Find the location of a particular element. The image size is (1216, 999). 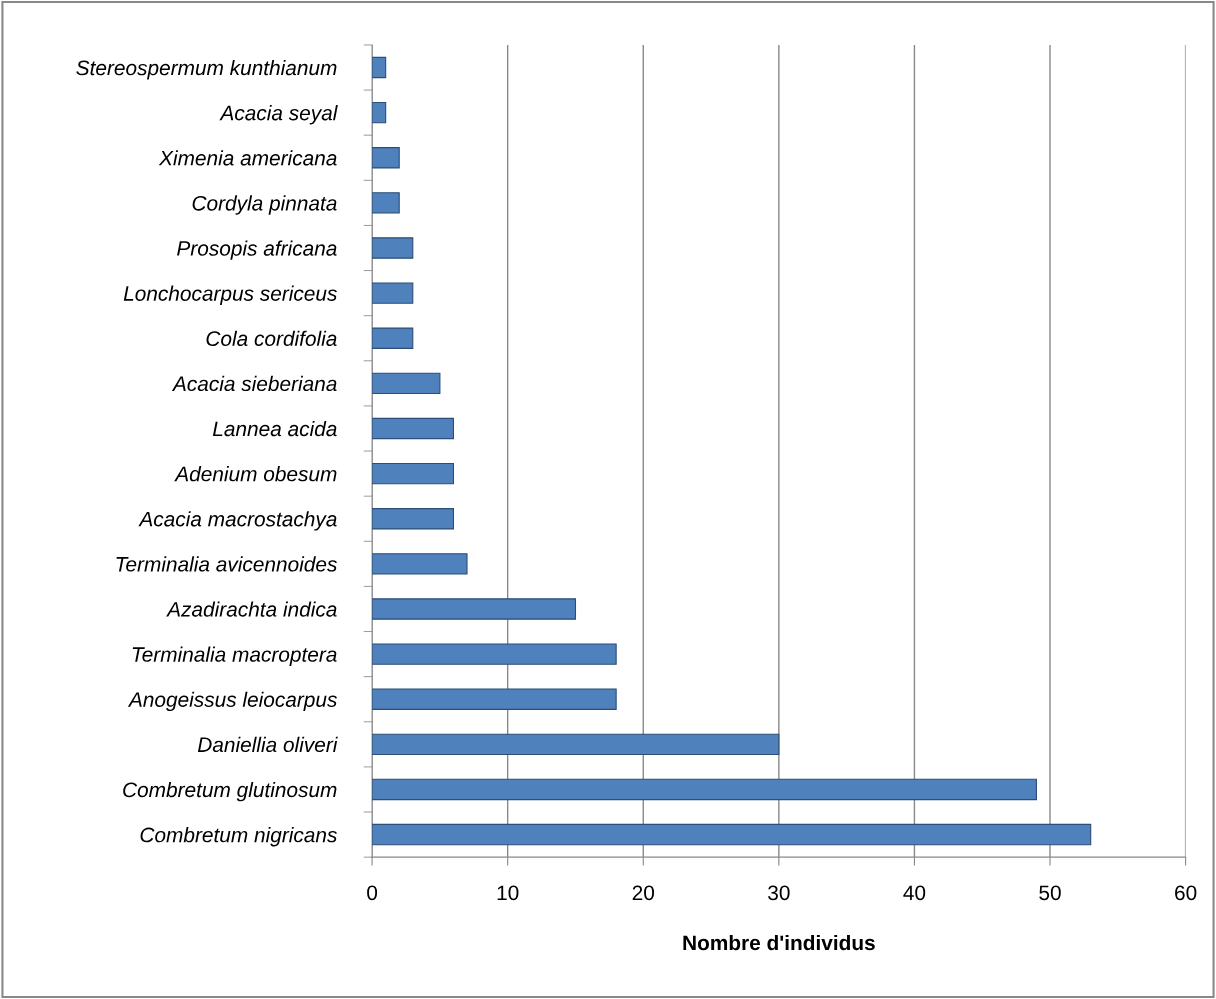

x-tick-label: 0 is located at coordinates (372, 893).